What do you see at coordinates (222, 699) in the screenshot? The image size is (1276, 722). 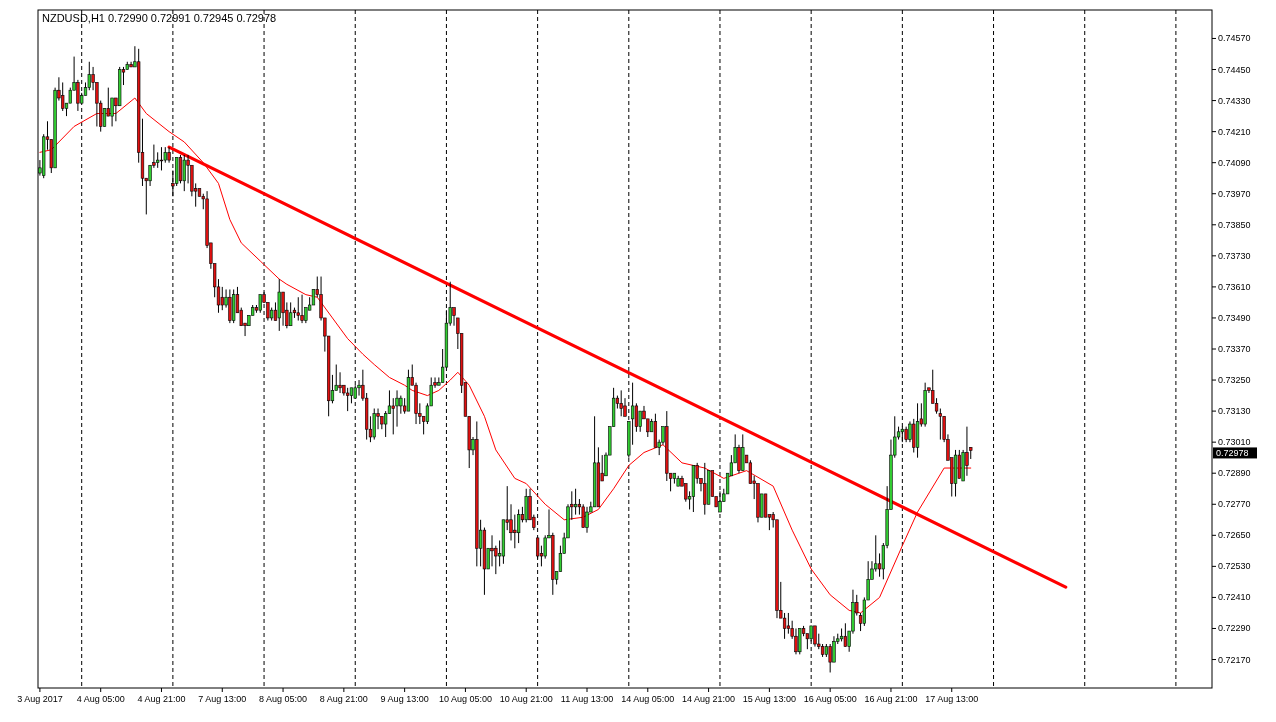 I see `x-tick-label: 7 Aug 13:00` at bounding box center [222, 699].